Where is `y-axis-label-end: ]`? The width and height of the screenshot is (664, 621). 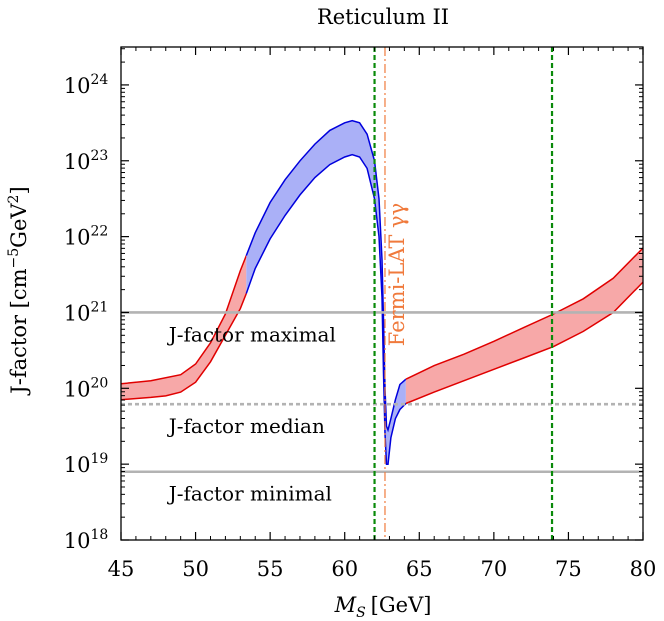
y-axis-label-end: ] is located at coordinates (19, 190).